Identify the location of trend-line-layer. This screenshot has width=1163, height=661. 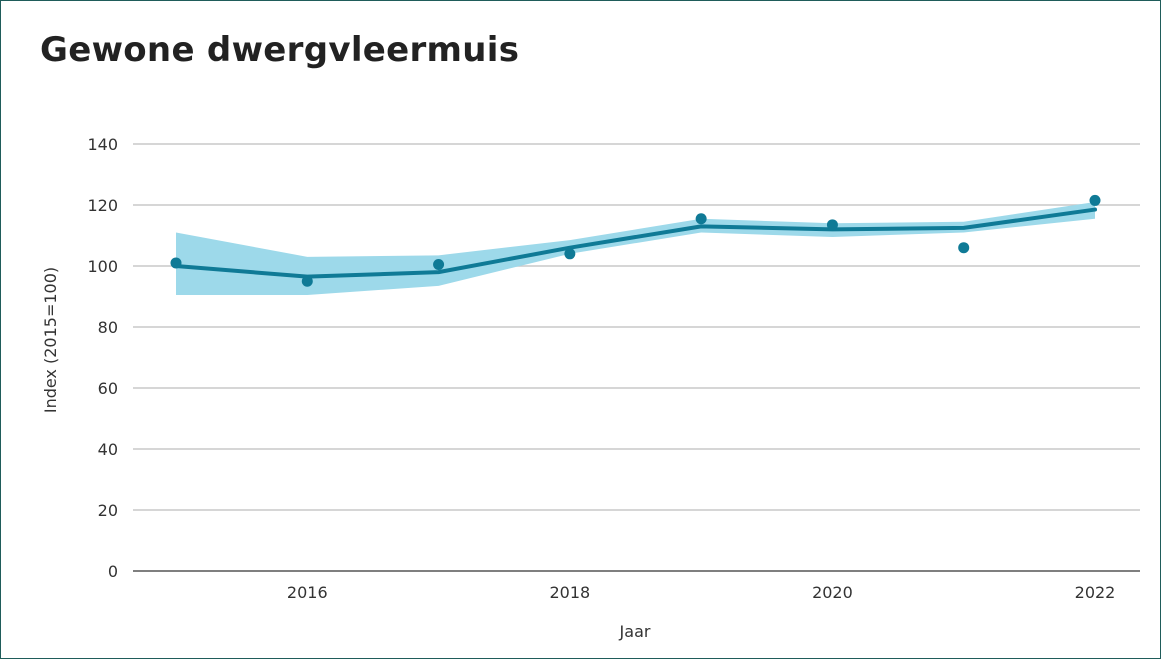
(635, 243).